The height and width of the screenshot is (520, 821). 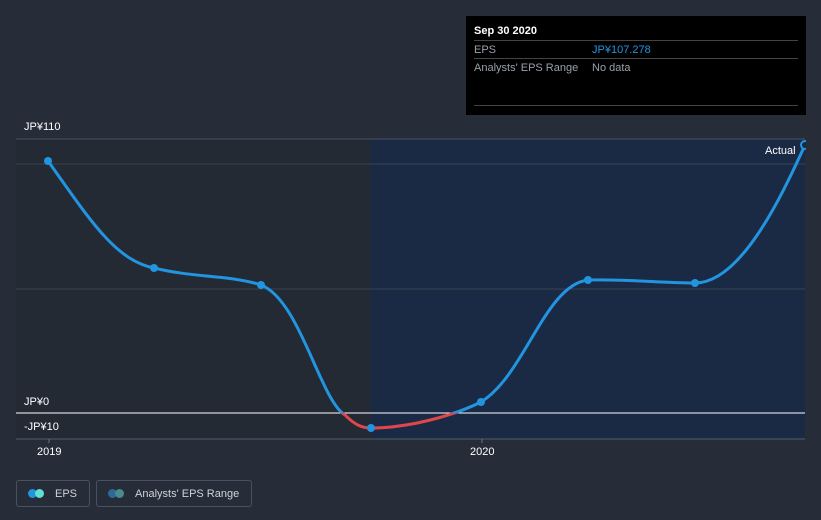 I want to click on x-label-2019: 2019, so click(x=49, y=452).